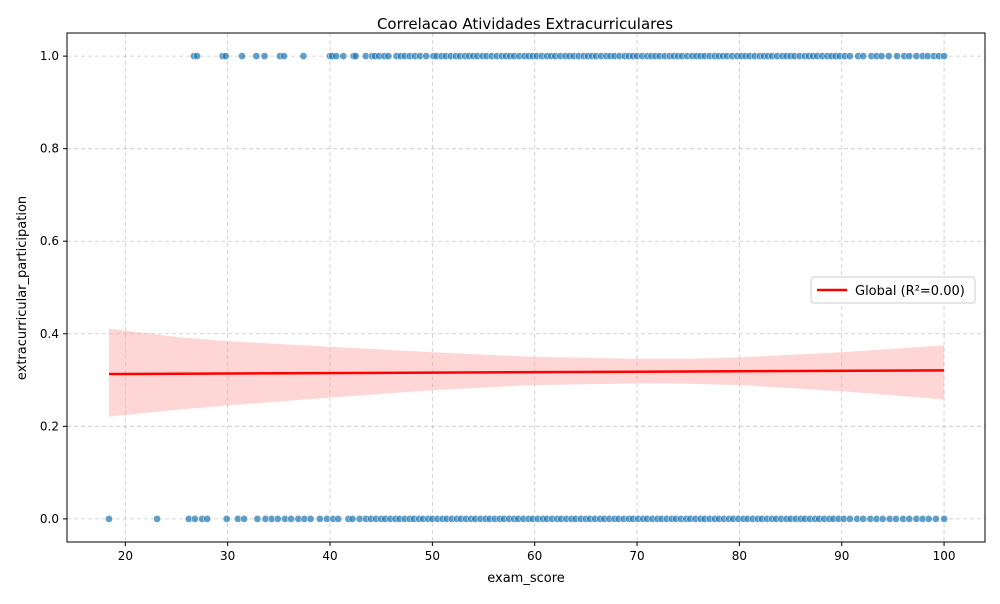  I want to click on x-tick-label: 80, so click(739, 556).